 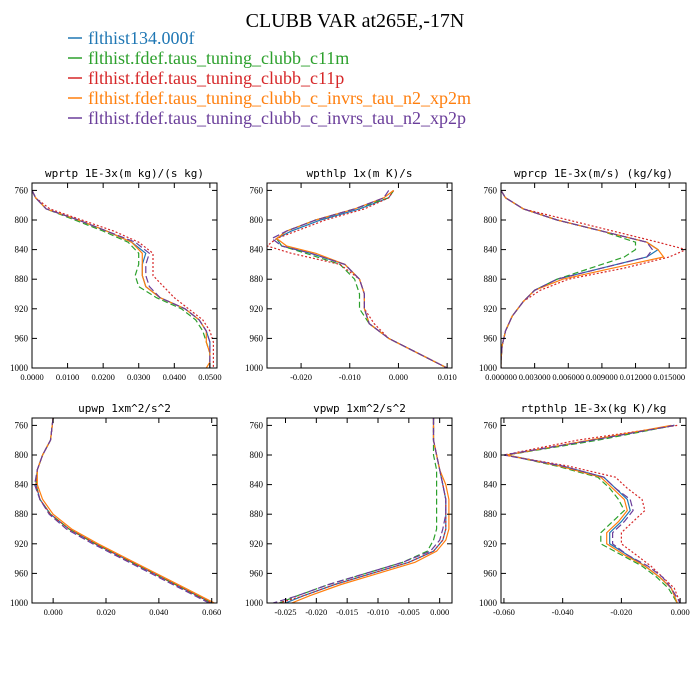 What do you see at coordinates (105, 612) in the screenshot?
I see `x-tick-label: 0.020` at bounding box center [105, 612].